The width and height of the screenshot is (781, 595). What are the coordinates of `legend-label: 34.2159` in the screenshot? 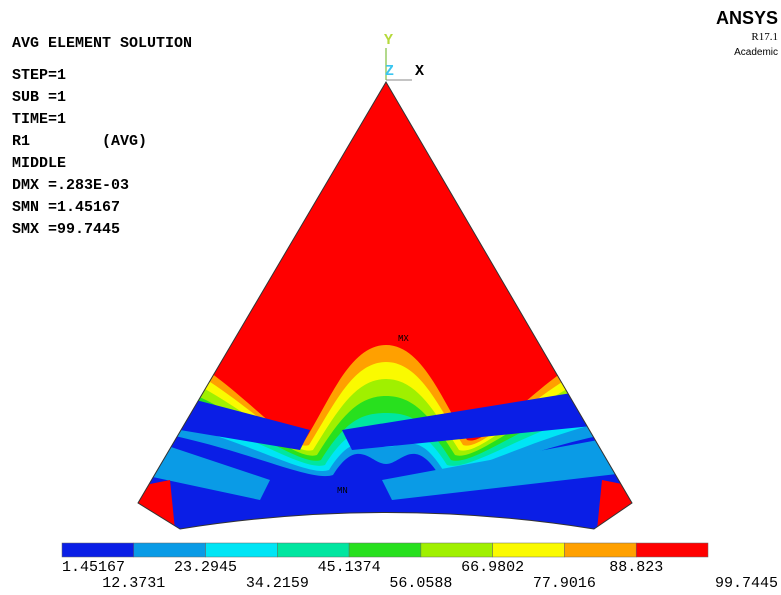 It's located at (277, 583).